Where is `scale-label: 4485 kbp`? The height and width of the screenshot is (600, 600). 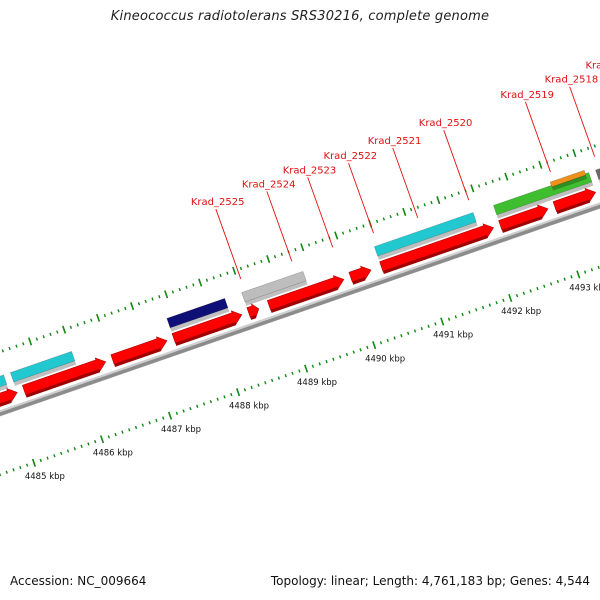
scale-label: 4485 kbp is located at coordinates (45, 477).